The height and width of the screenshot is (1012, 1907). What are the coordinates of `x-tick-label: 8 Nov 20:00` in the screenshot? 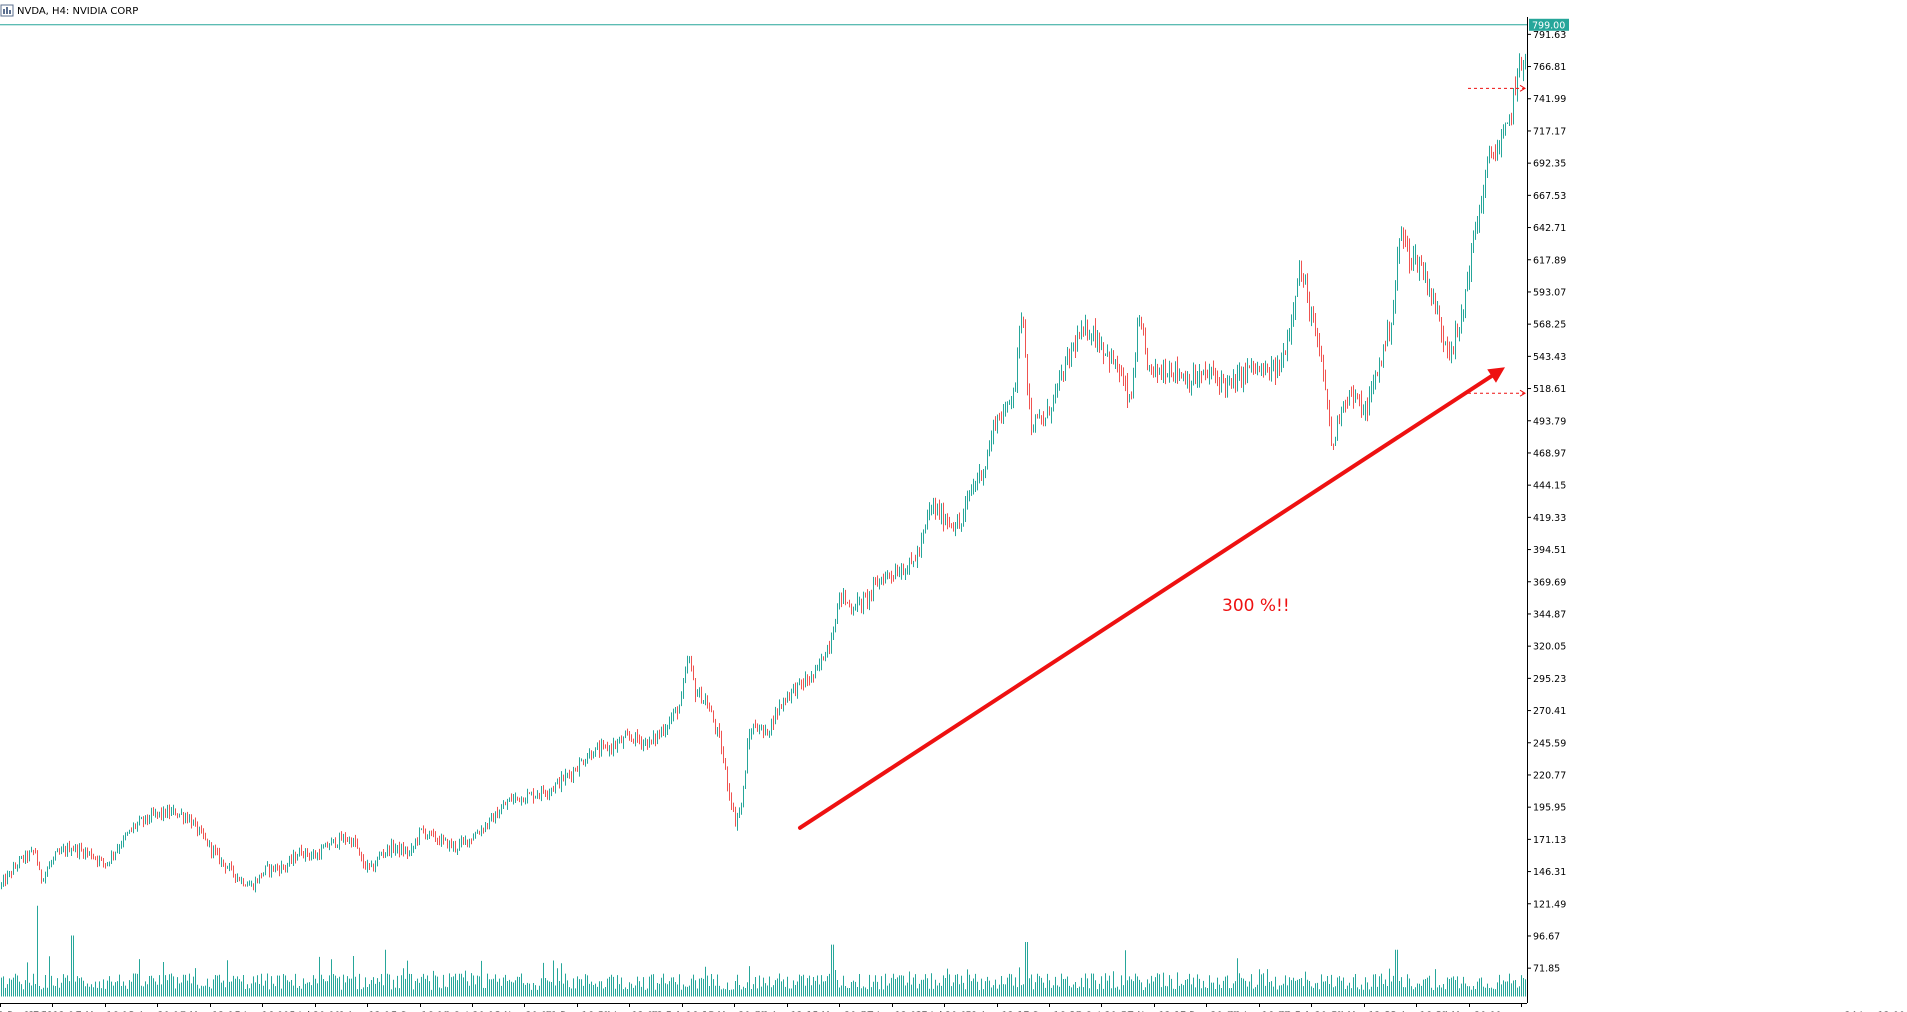 It's located at (524, 1011).